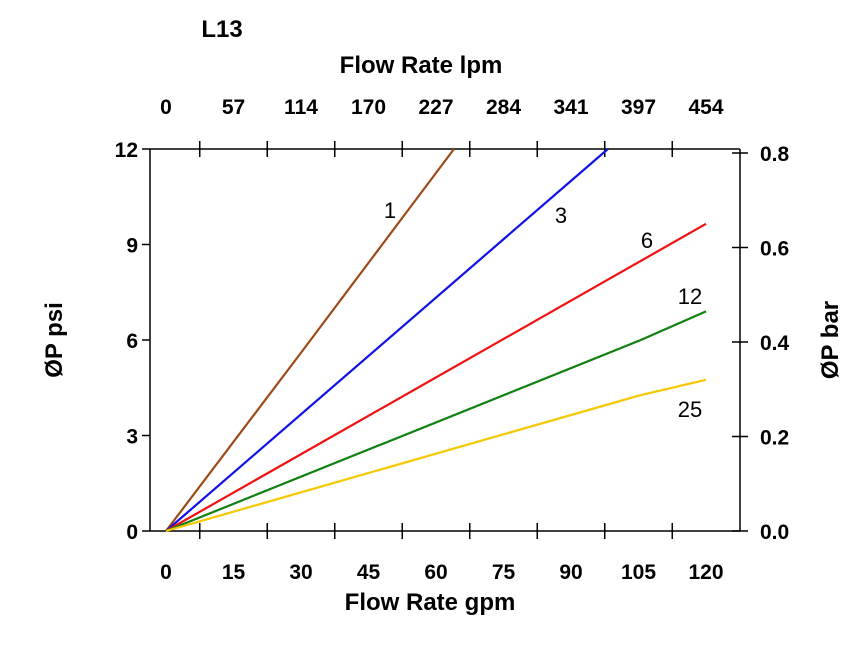 The image size is (854, 647). Describe the element at coordinates (638, 572) in the screenshot. I see `x-tick-label: 105` at that location.